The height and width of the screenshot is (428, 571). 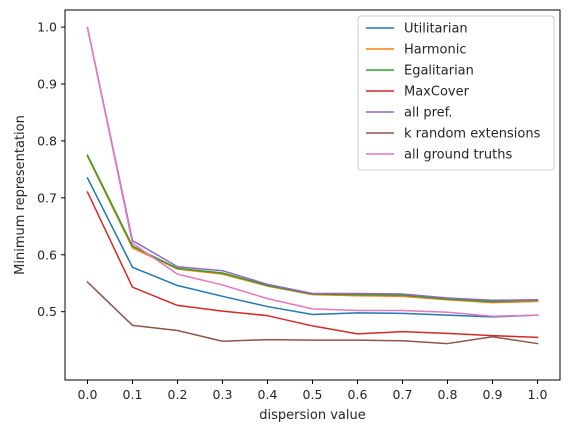 I want to click on x-tick-label: 0.7, so click(x=403, y=394).